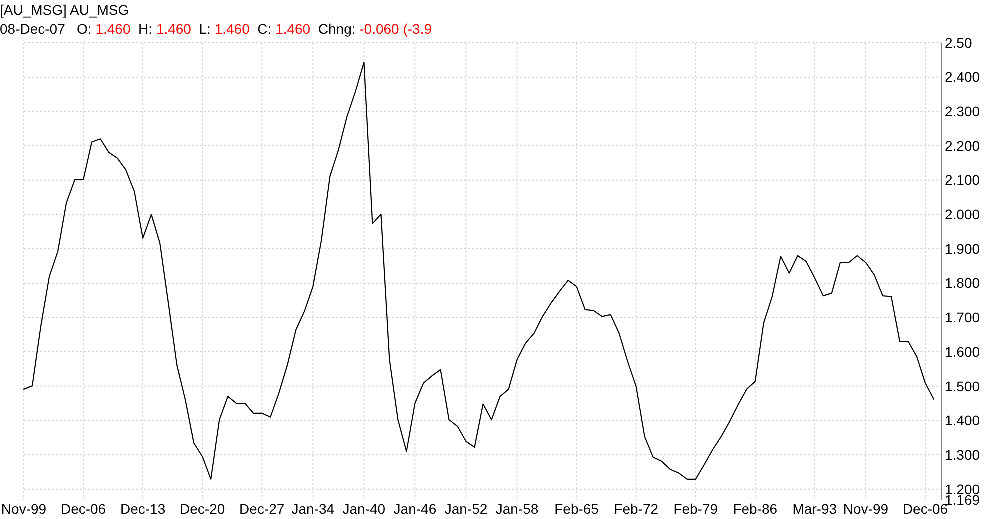  Describe the element at coordinates (962, 420) in the screenshot. I see `y-tick-label: 1.400` at that location.